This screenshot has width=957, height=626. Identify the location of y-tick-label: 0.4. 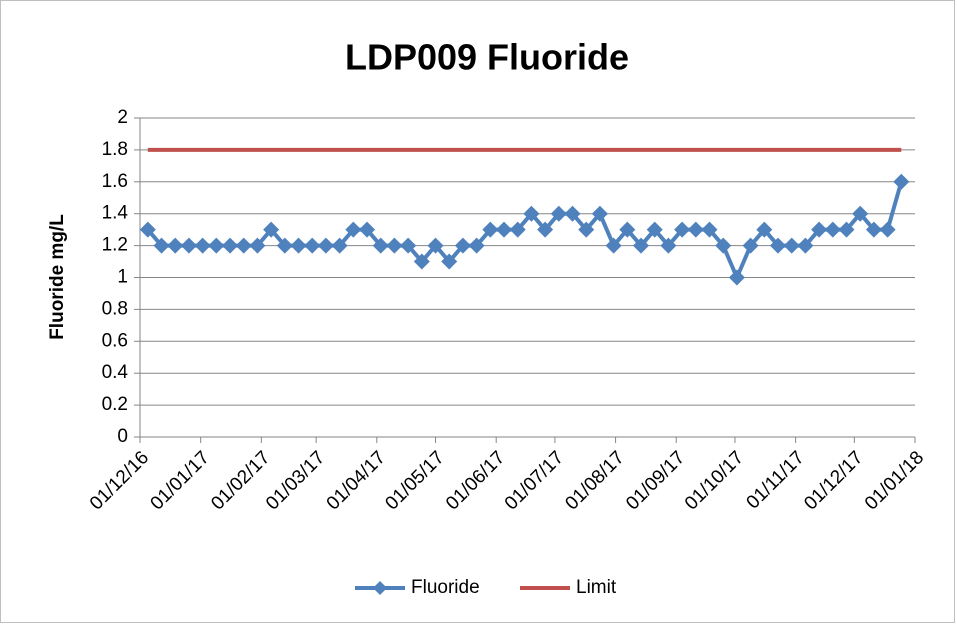
(115, 372).